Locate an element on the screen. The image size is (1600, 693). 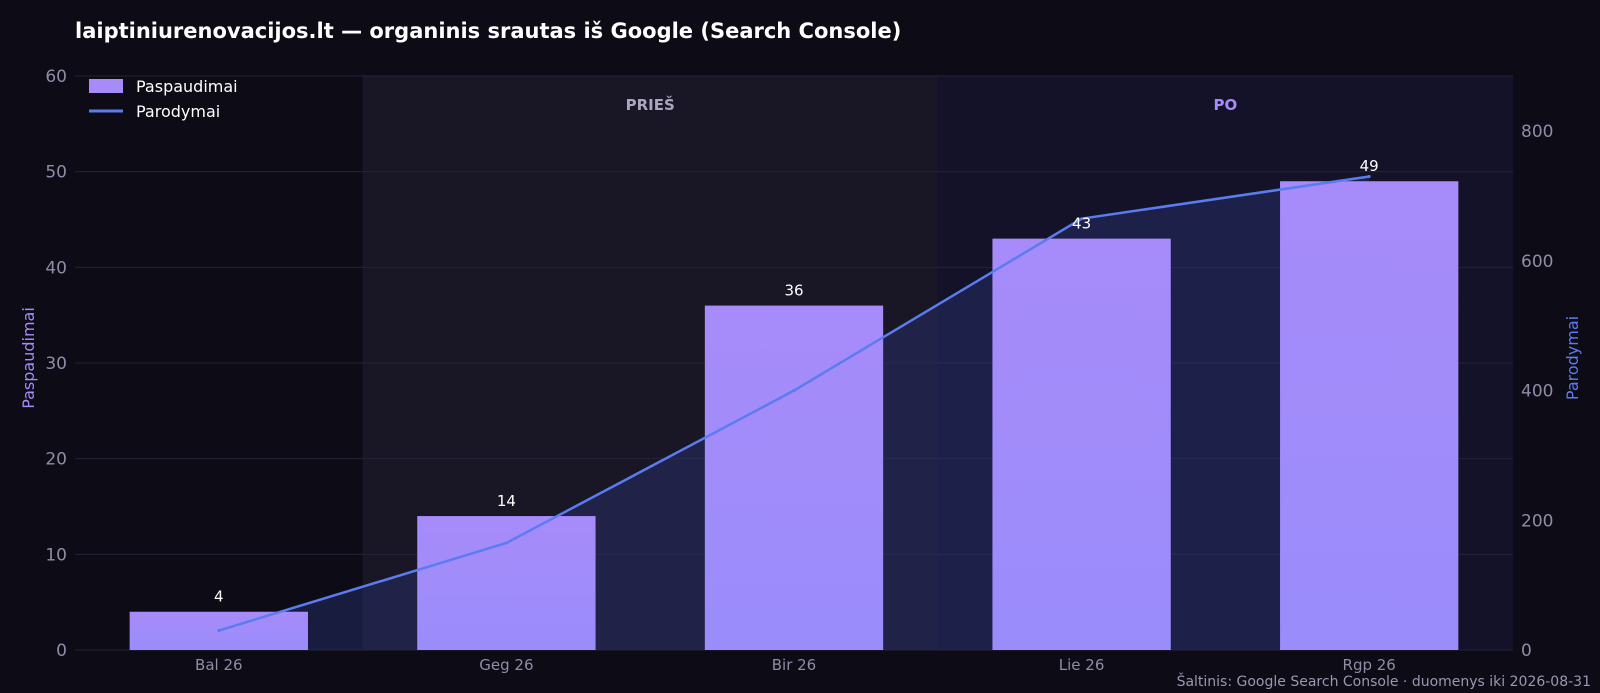
left-tick-0: 0 is located at coordinates (61, 651).